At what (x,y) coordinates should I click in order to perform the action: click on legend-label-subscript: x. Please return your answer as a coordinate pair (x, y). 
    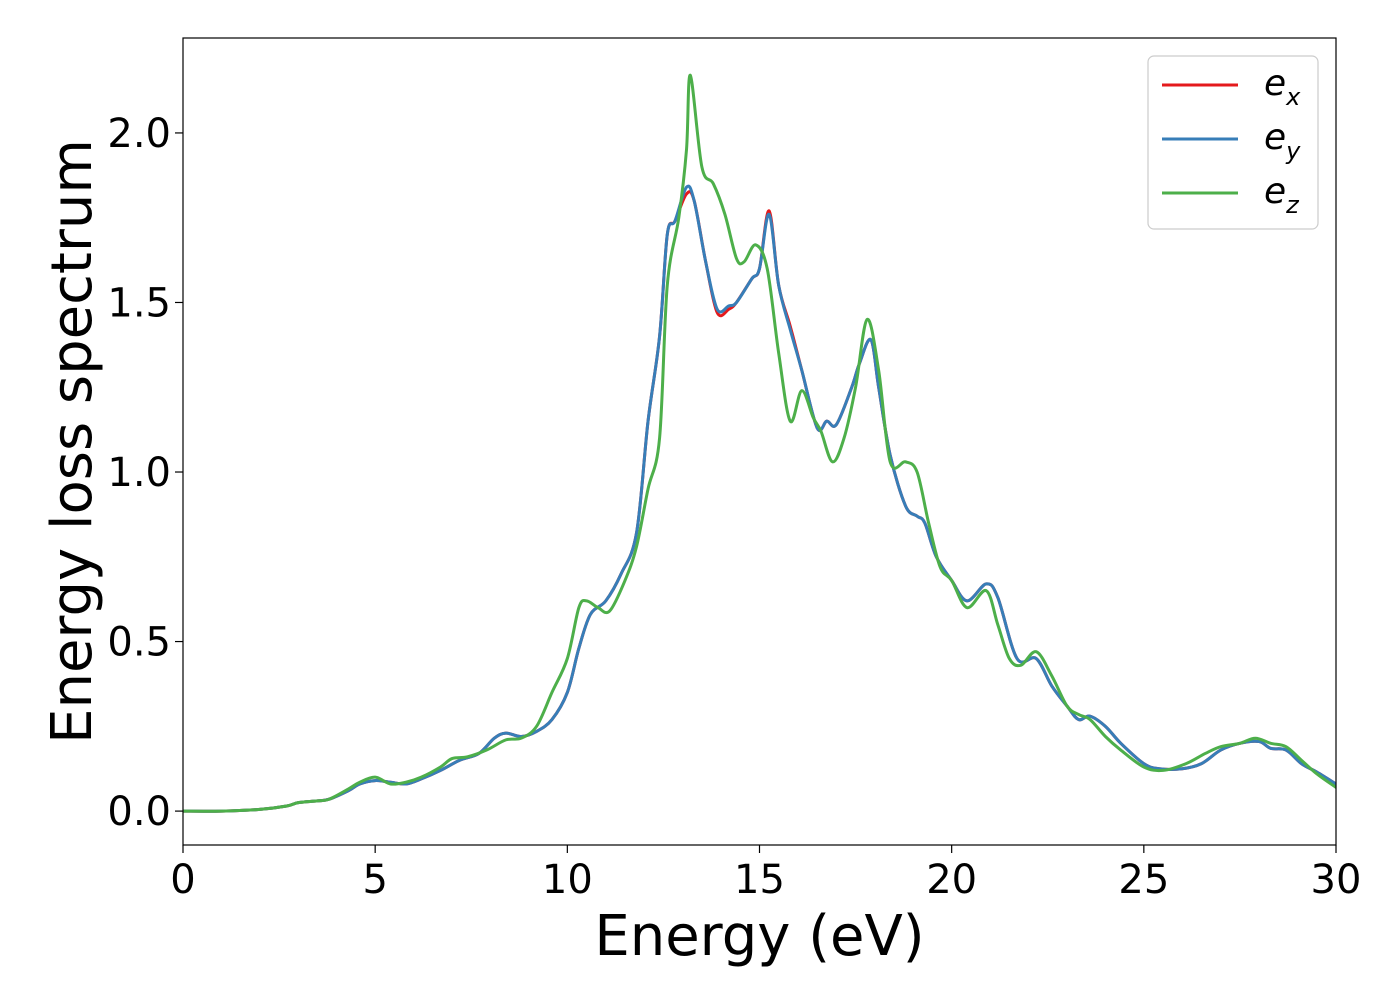
    Looking at the image, I should click on (1293, 97).